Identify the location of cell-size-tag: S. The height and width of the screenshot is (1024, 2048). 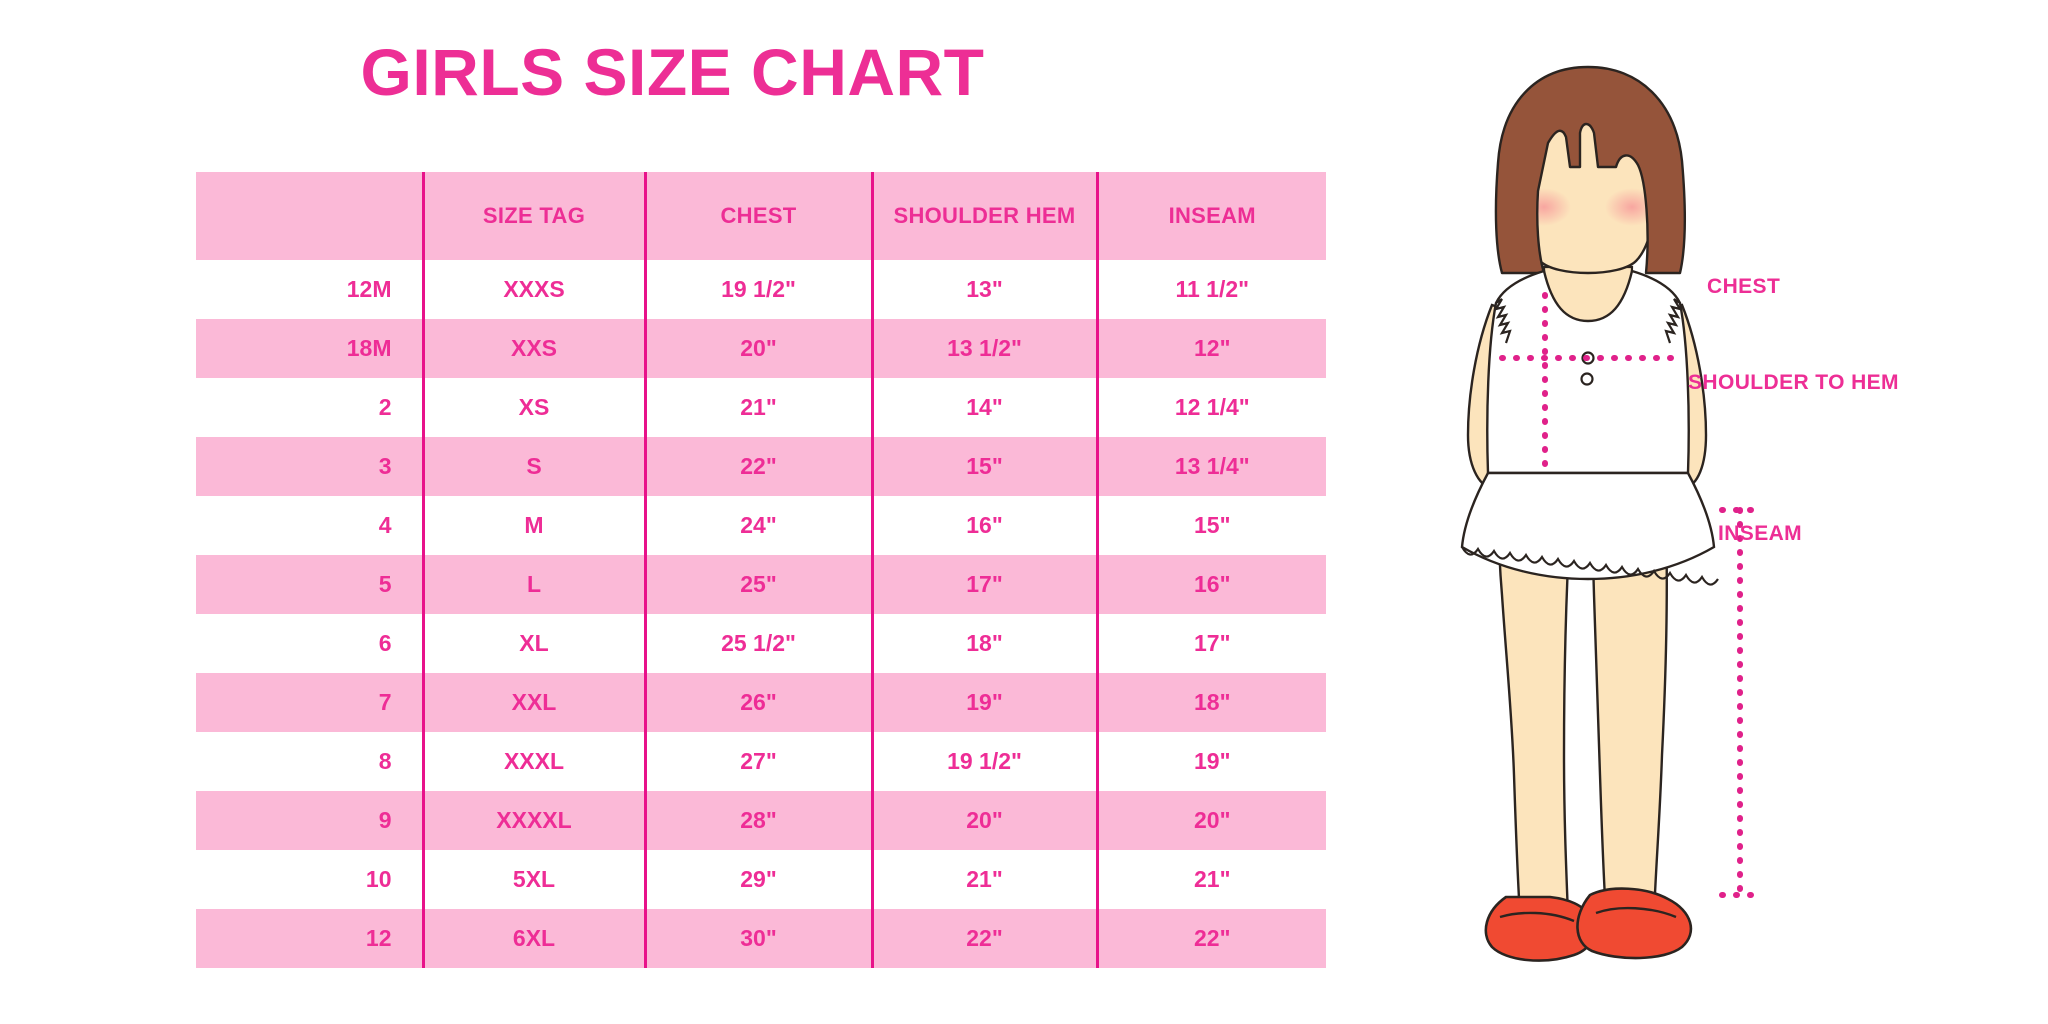
(533, 466).